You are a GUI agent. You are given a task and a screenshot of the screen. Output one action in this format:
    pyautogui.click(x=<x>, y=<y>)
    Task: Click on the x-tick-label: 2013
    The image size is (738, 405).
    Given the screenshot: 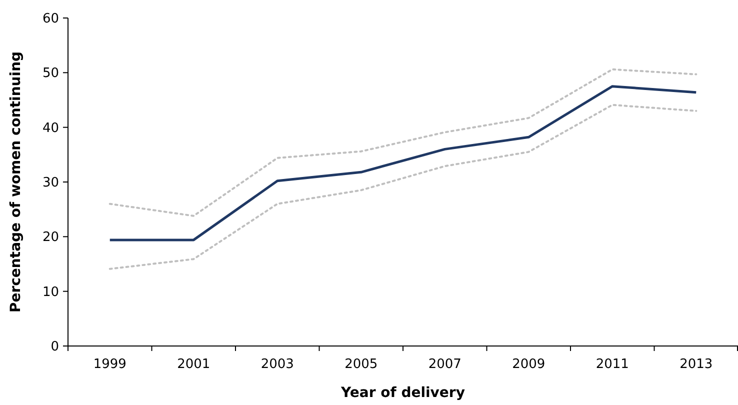 What is the action you would take?
    pyautogui.click(x=696, y=364)
    